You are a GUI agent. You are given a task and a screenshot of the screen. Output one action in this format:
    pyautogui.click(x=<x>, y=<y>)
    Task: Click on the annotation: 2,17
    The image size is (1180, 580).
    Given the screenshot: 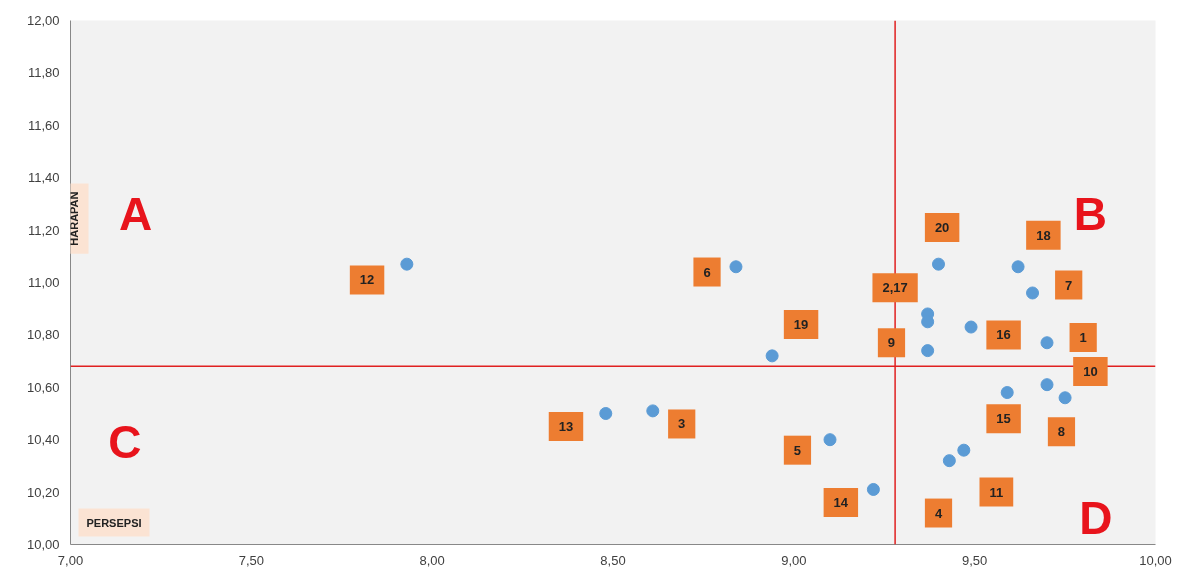 What is the action you would take?
    pyautogui.click(x=895, y=288)
    